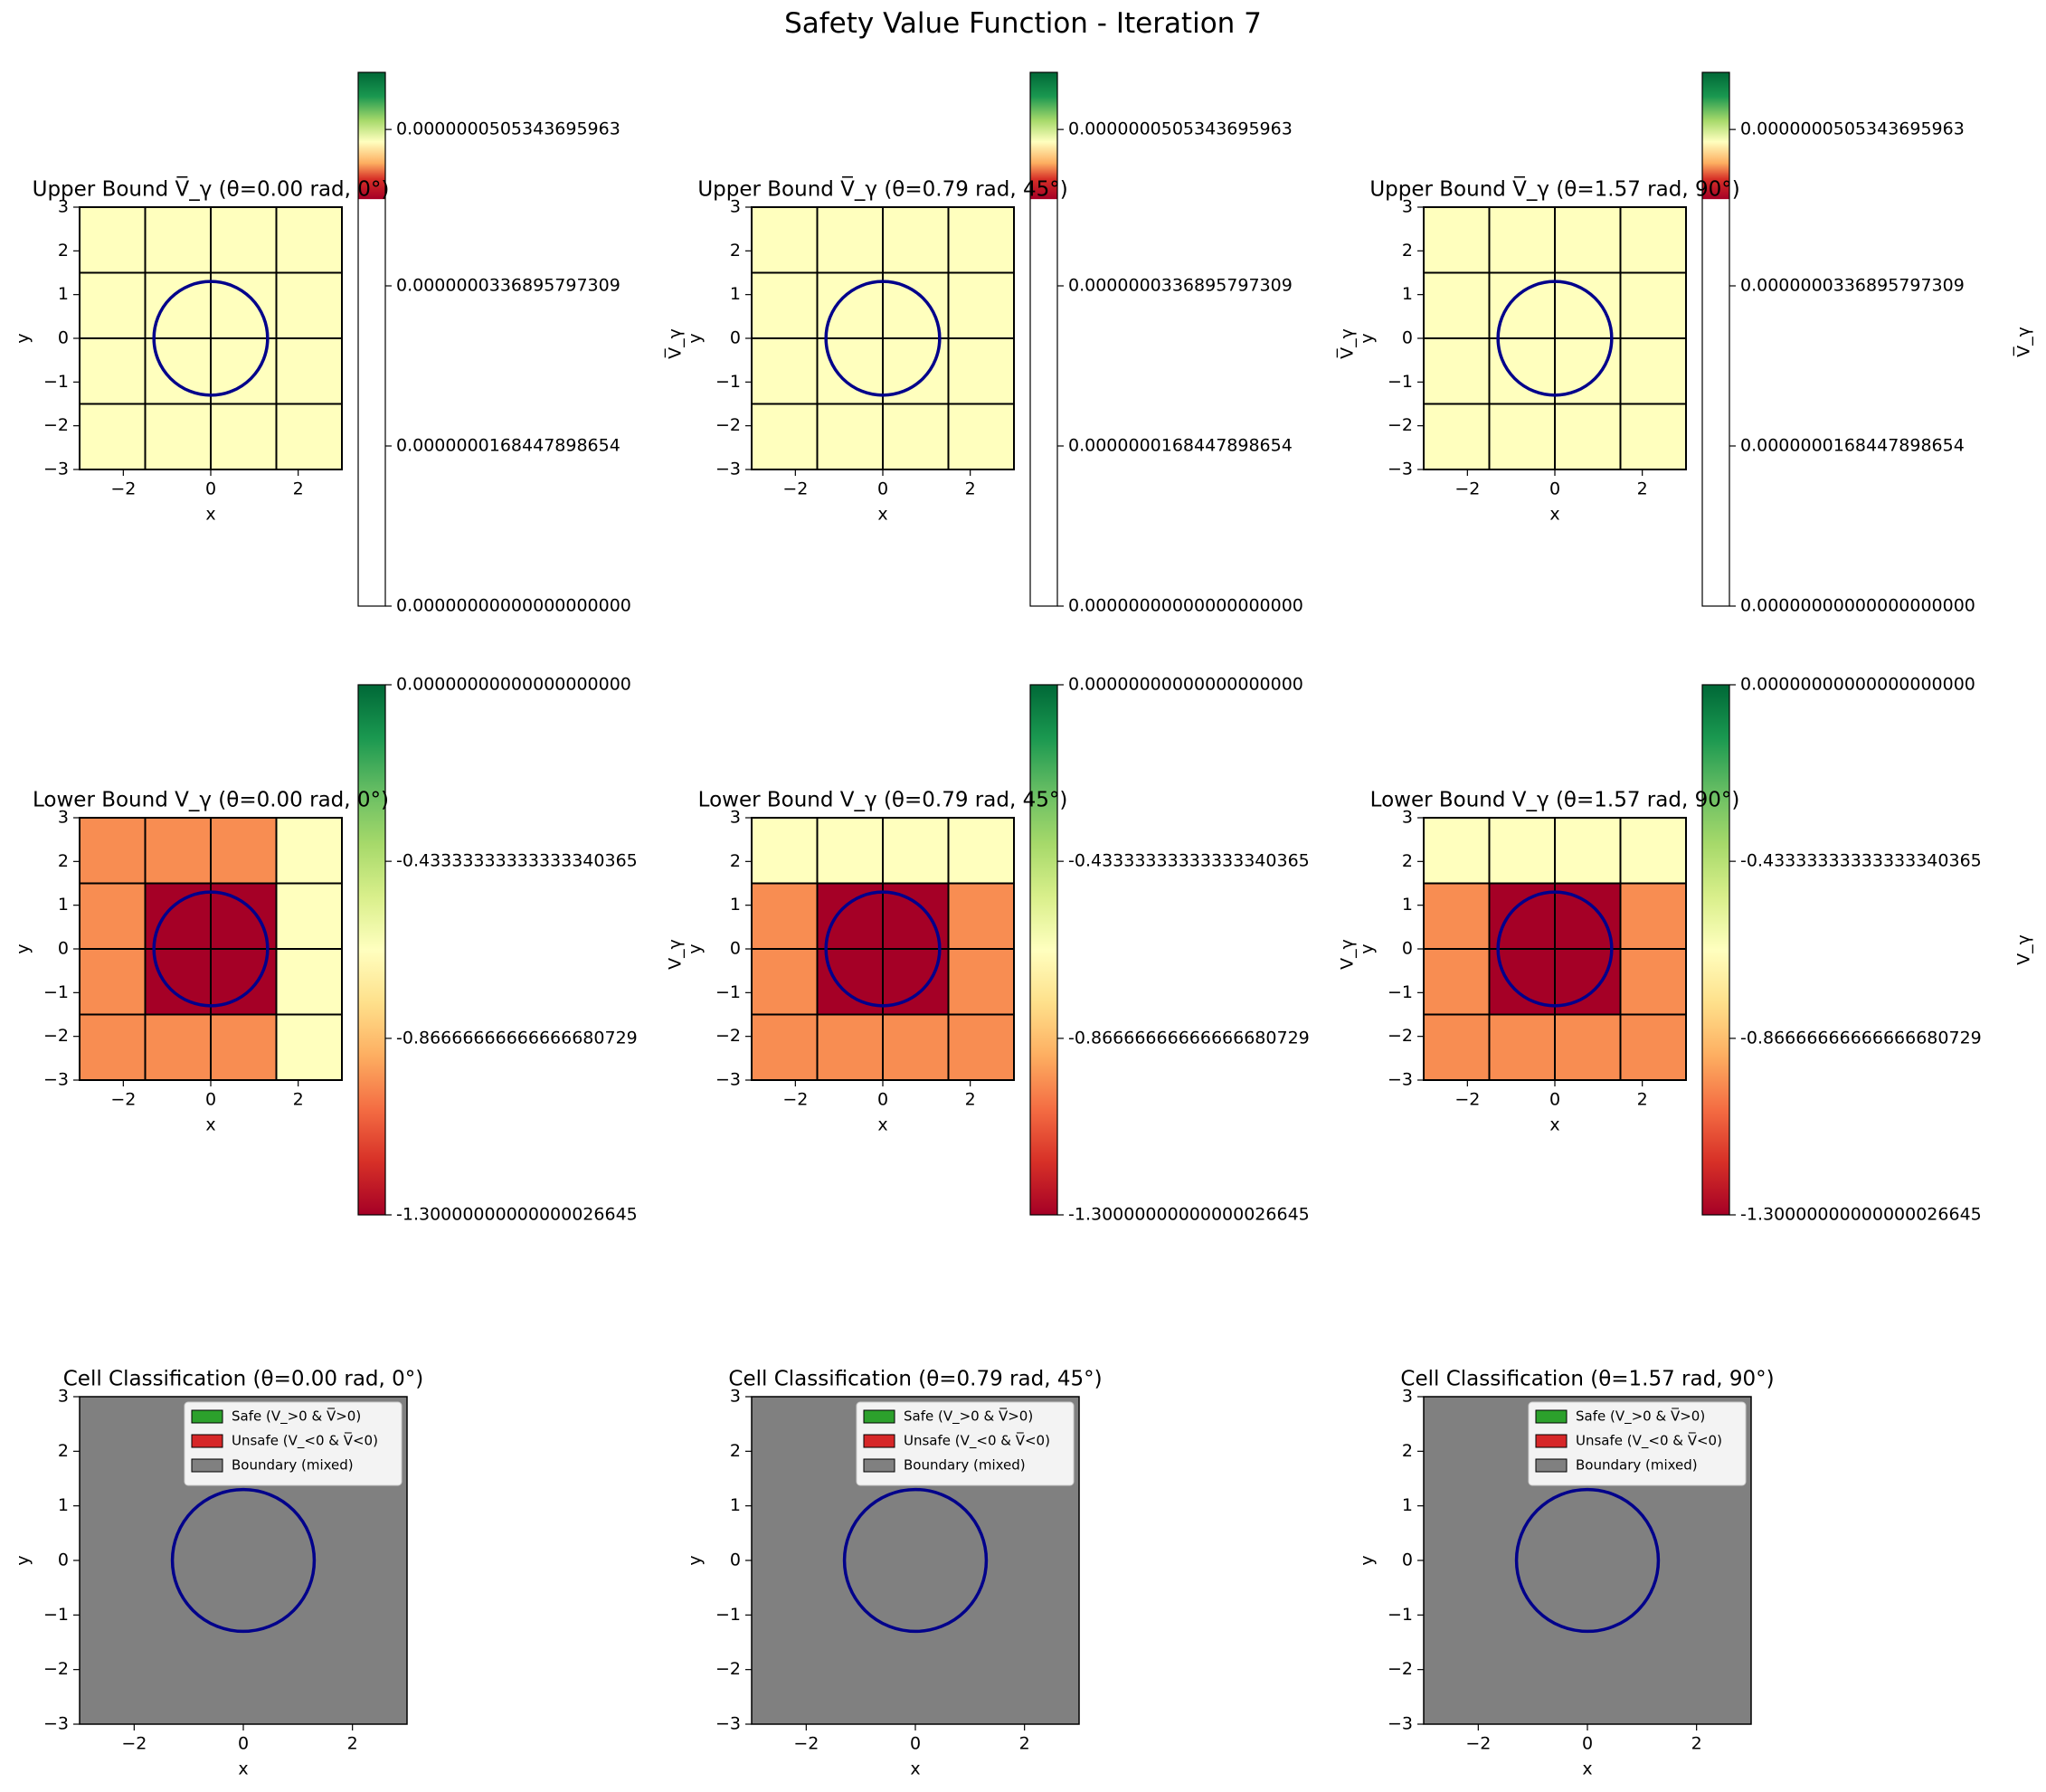  I want to click on legend-box, so click(1637, 1443).